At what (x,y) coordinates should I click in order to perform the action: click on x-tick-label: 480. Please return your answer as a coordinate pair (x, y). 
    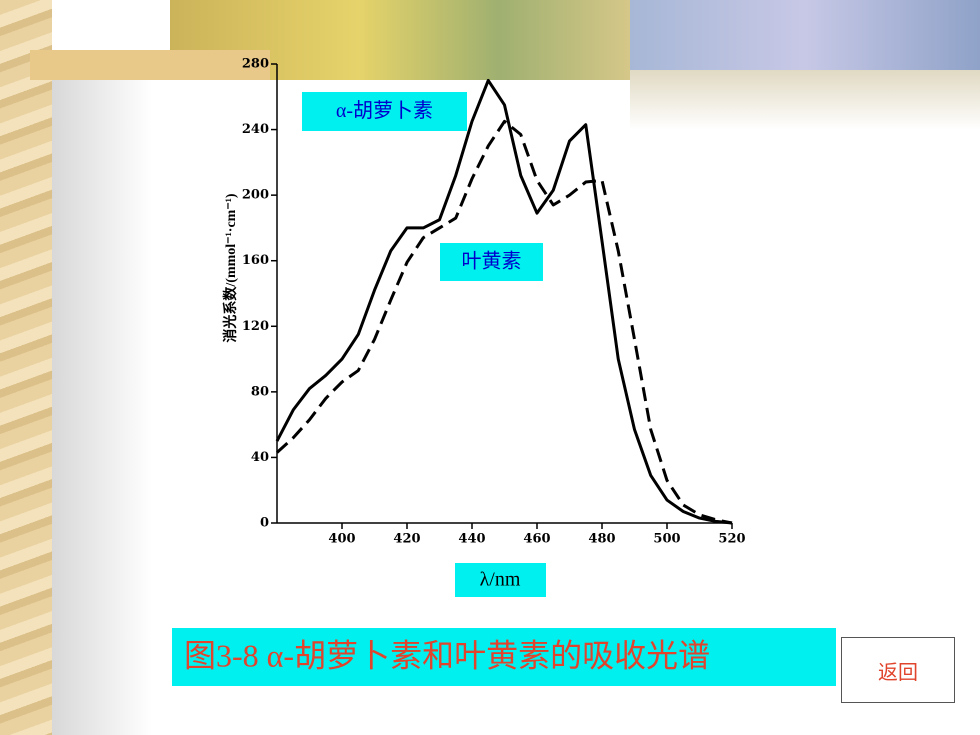
    Looking at the image, I should click on (601, 539).